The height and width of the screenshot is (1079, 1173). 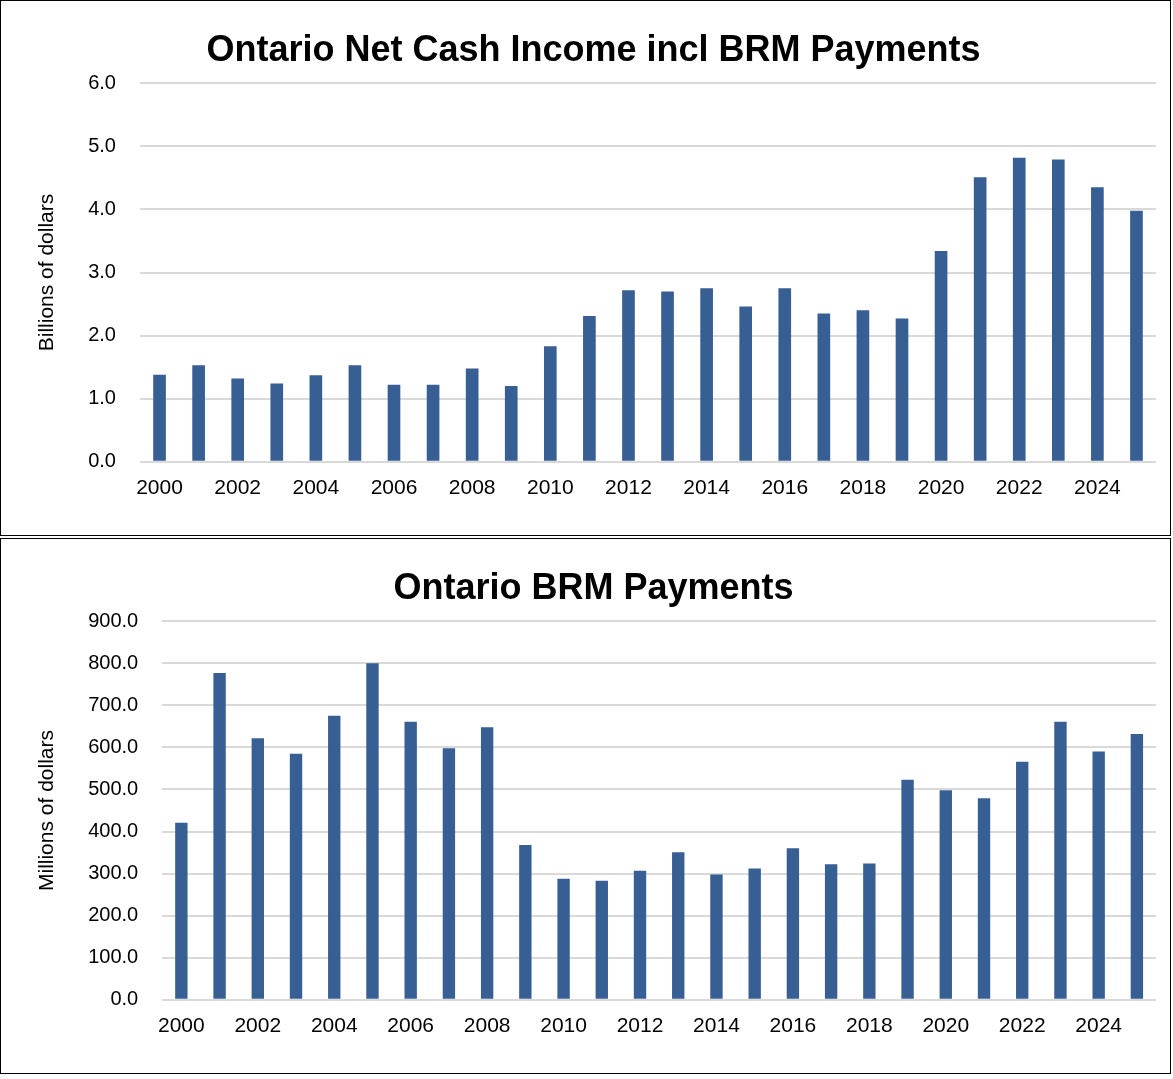 What do you see at coordinates (102, 397) in the screenshot?
I see `y-tick-label: 1.0` at bounding box center [102, 397].